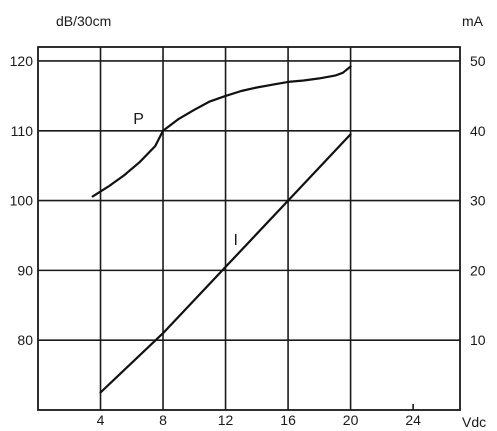 The width and height of the screenshot is (497, 431). Describe the element at coordinates (478, 61) in the screenshot. I see `right-tick-label: 50` at that location.